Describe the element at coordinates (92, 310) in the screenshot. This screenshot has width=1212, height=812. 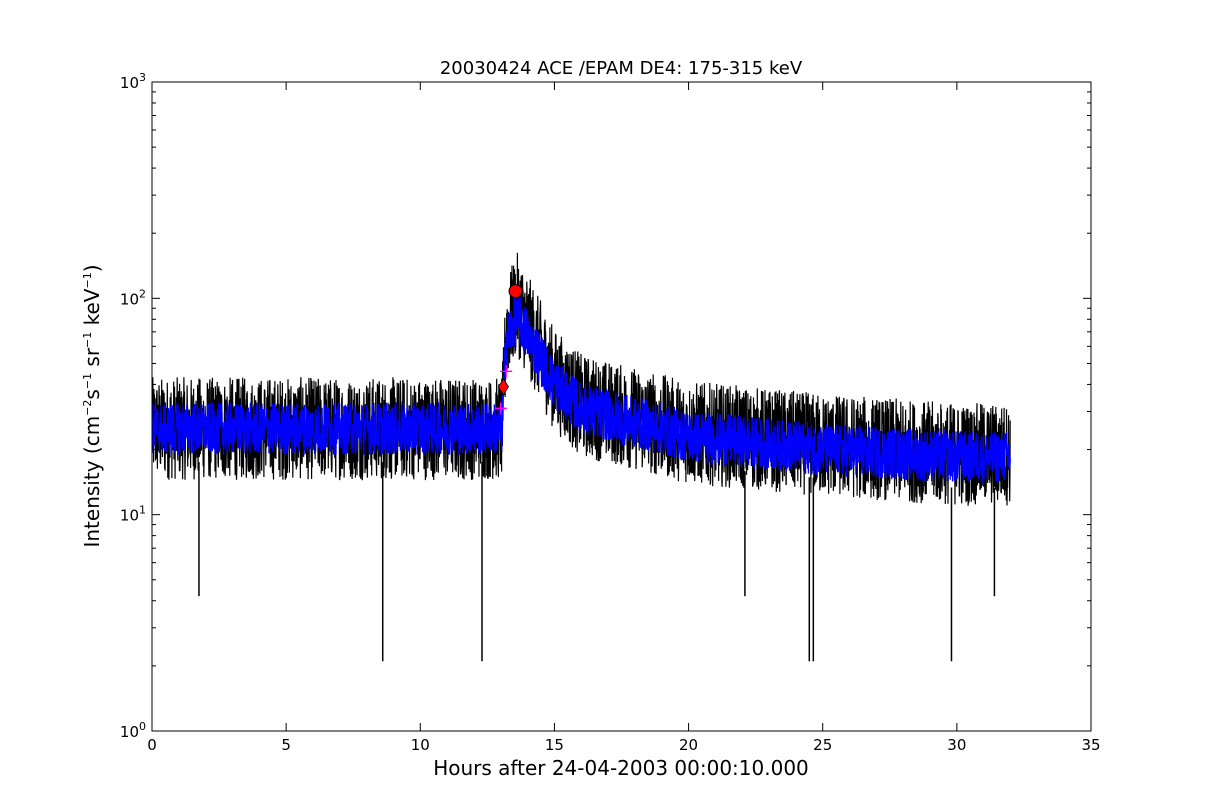
I see `y-label-mid3: keV` at that location.